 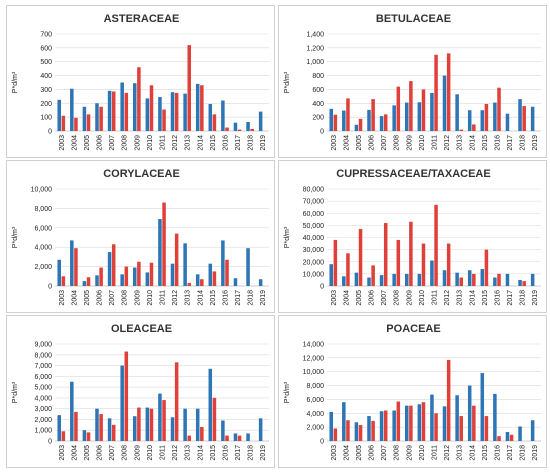 What do you see at coordinates (252, 129) in the screenshot?
I see `bar-red-2018` at bounding box center [252, 129].